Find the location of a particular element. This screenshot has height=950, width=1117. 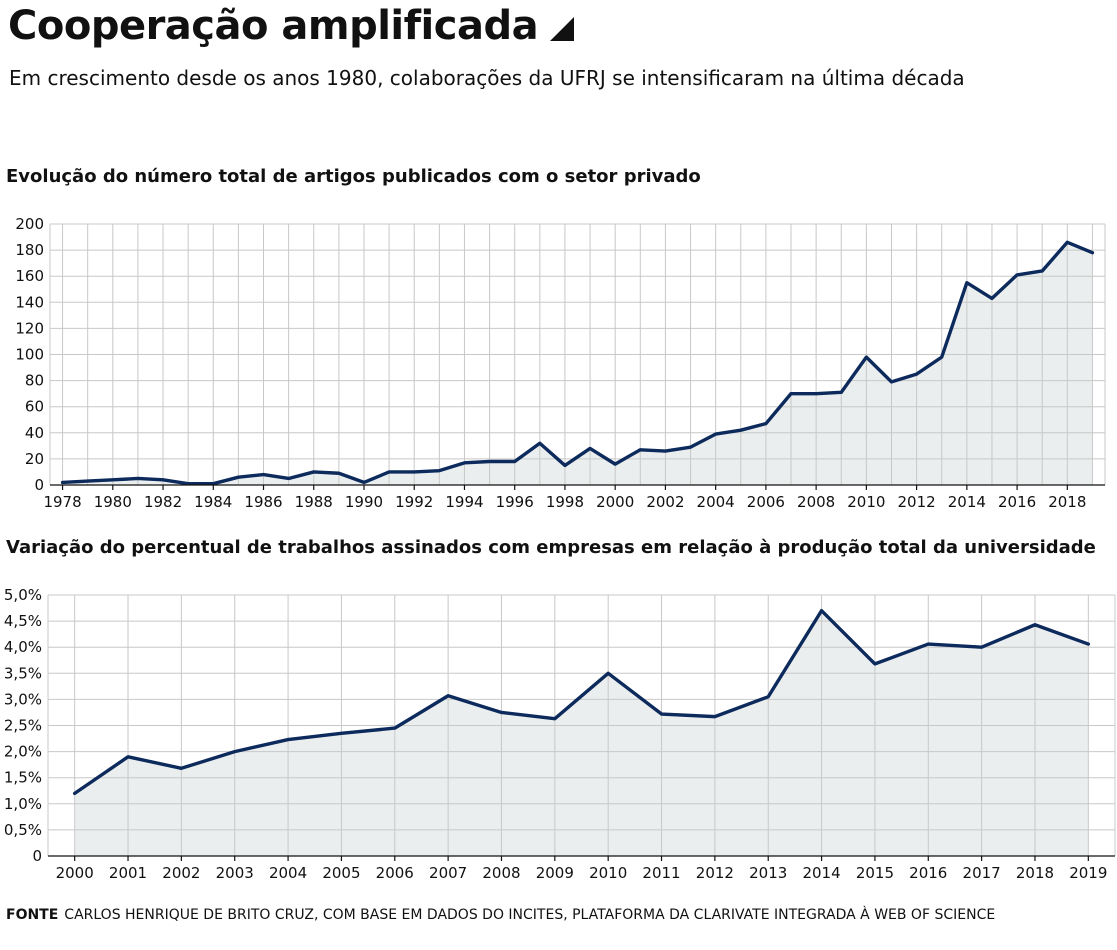

chart-2-xtick-label: 2015 is located at coordinates (875, 873).